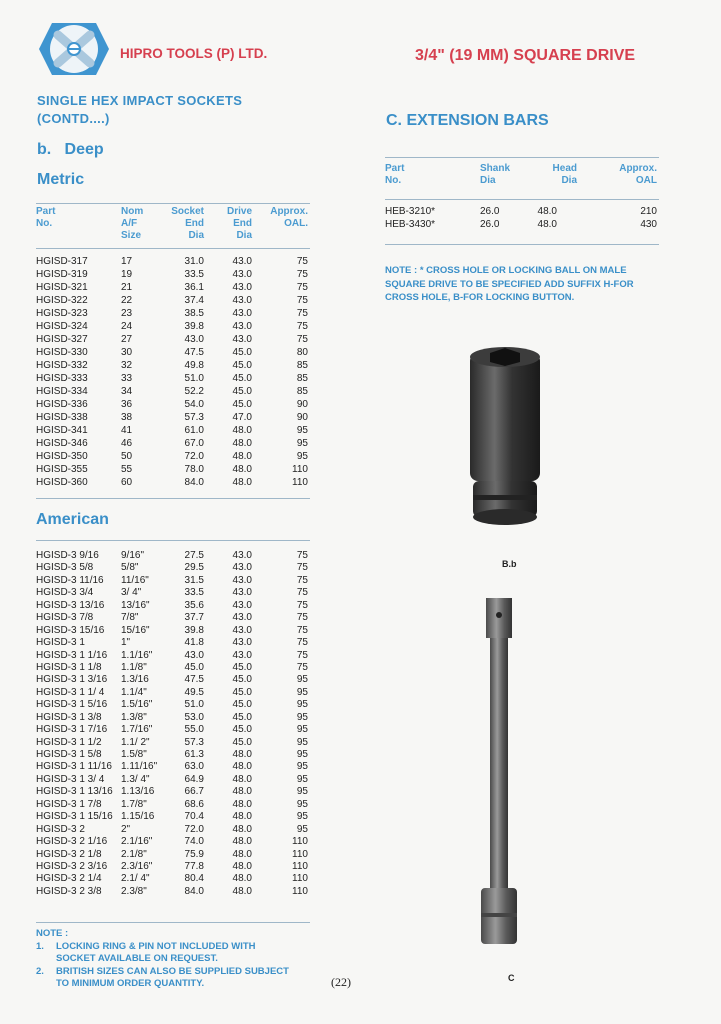 The image size is (721, 1024). Describe the element at coordinates (135, 680) in the screenshot. I see `table-cell: 1.3/16` at that location.